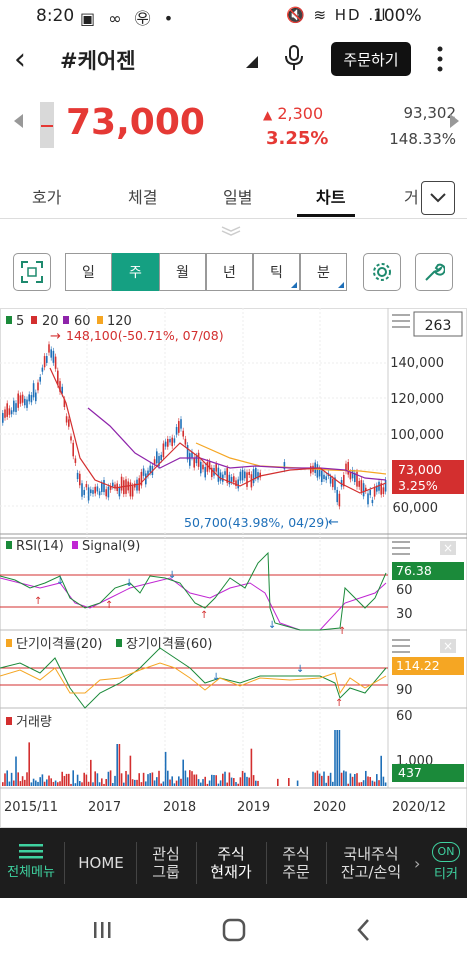 This screenshot has height=960, width=467. I want to click on period-minute: 분, so click(323, 272).